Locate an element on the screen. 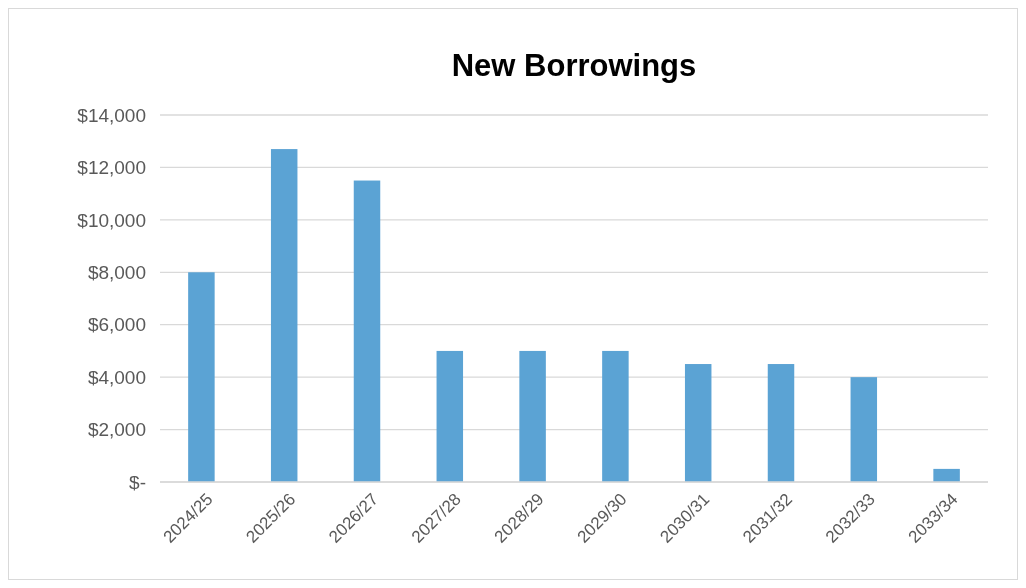  y-tick-label: $14,000 is located at coordinates (111, 115).